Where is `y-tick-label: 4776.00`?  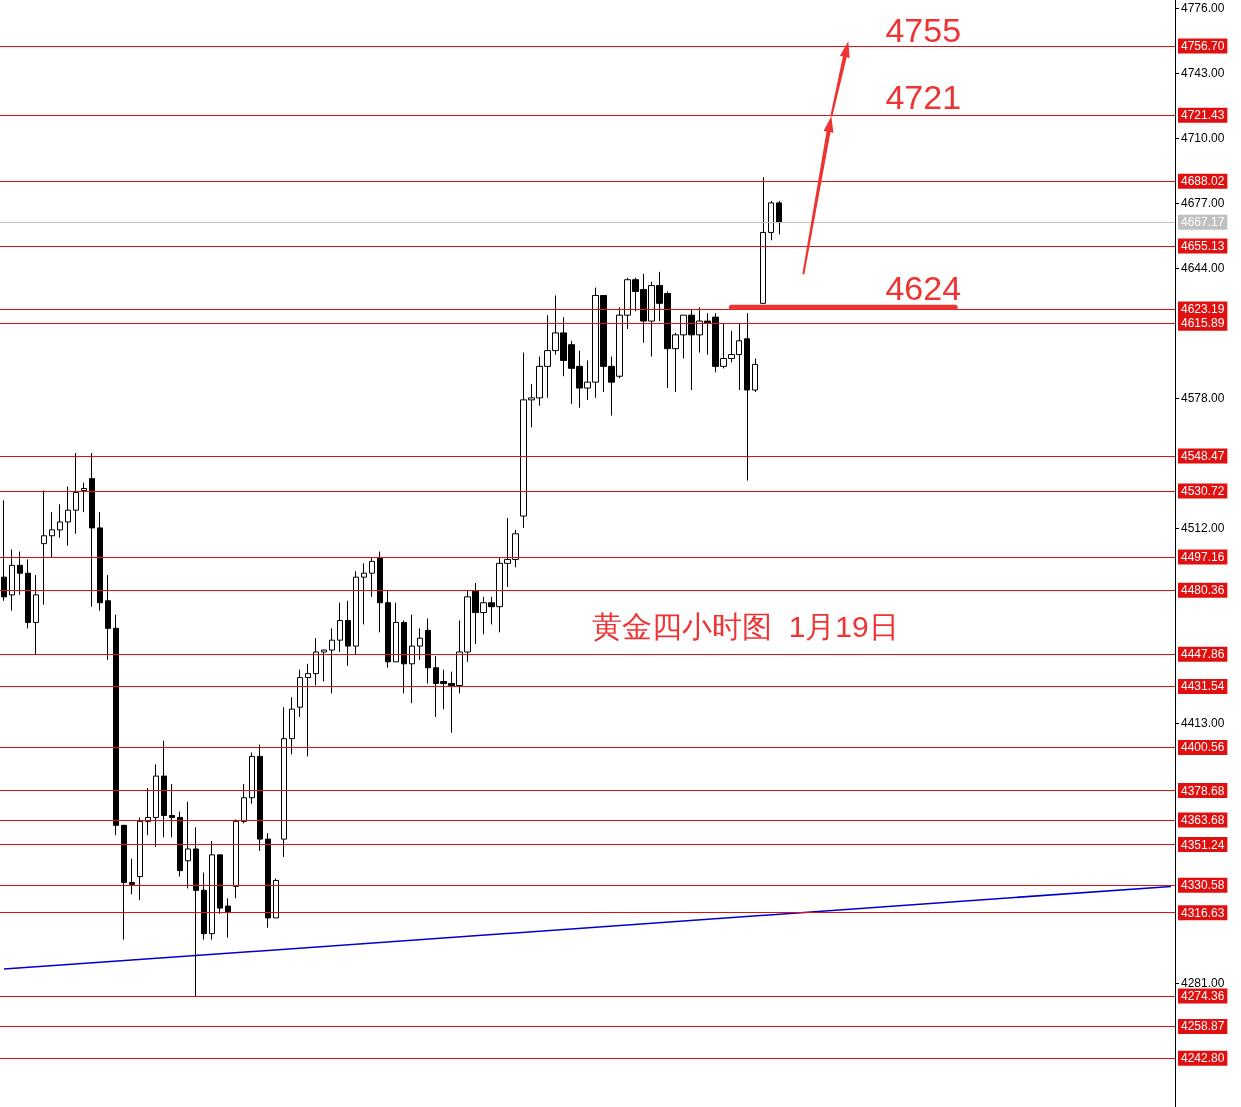
y-tick-label: 4776.00 is located at coordinates (1203, 7).